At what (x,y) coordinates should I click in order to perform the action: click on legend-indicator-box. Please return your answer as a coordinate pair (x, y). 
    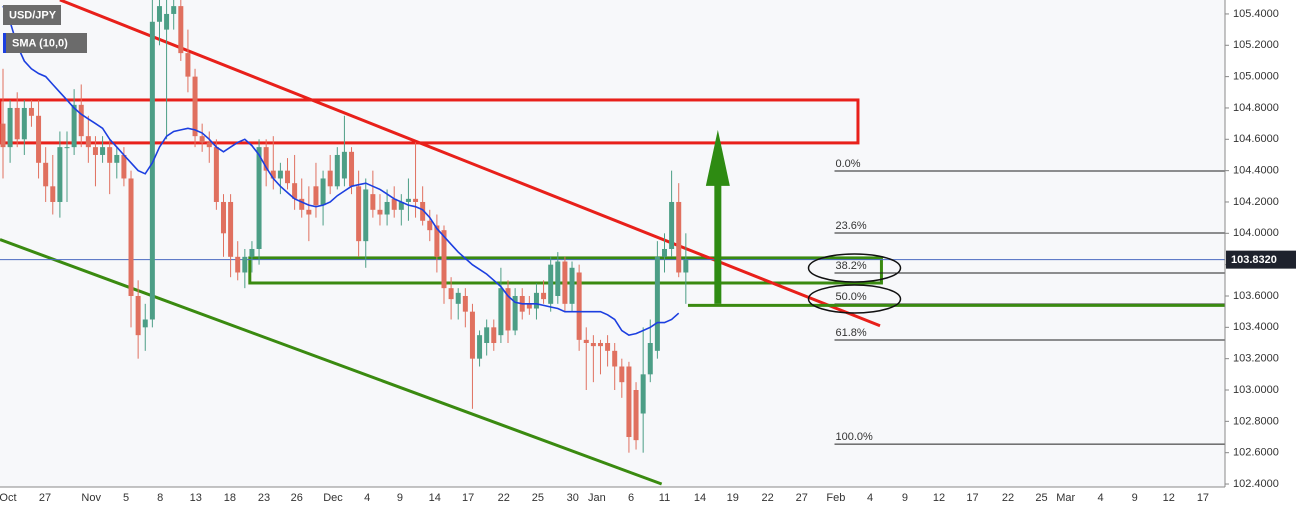
    Looking at the image, I should click on (45, 43).